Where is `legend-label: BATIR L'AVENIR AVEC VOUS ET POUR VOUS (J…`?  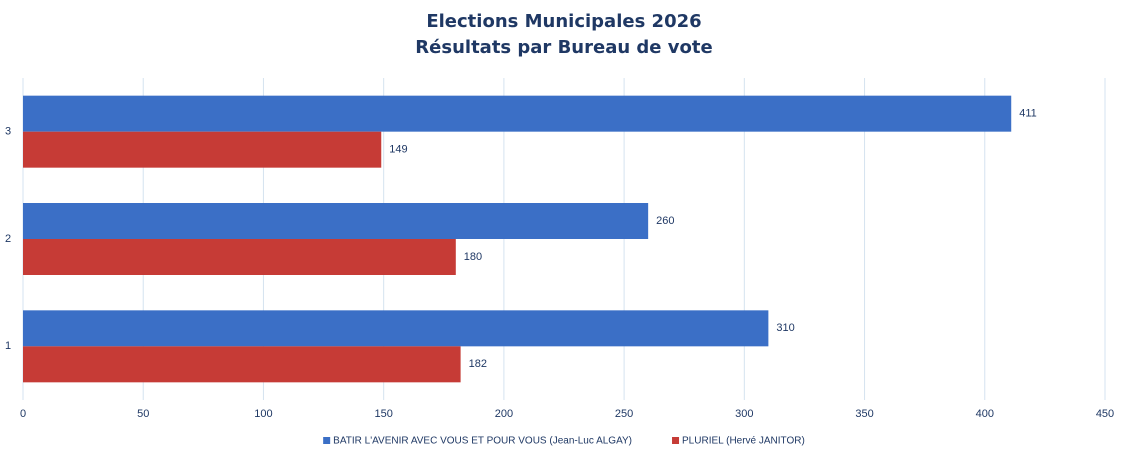
legend-label: BATIR L'AVENIR AVEC VOUS ET POUR VOUS (J… is located at coordinates (482, 441).